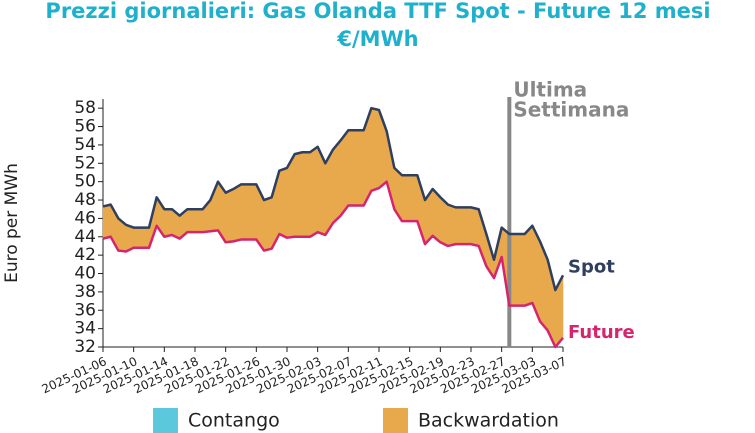 The width and height of the screenshot is (755, 433). What do you see at coordinates (550, 90) in the screenshot?
I see `annotation-text: Ultima` at bounding box center [550, 90].